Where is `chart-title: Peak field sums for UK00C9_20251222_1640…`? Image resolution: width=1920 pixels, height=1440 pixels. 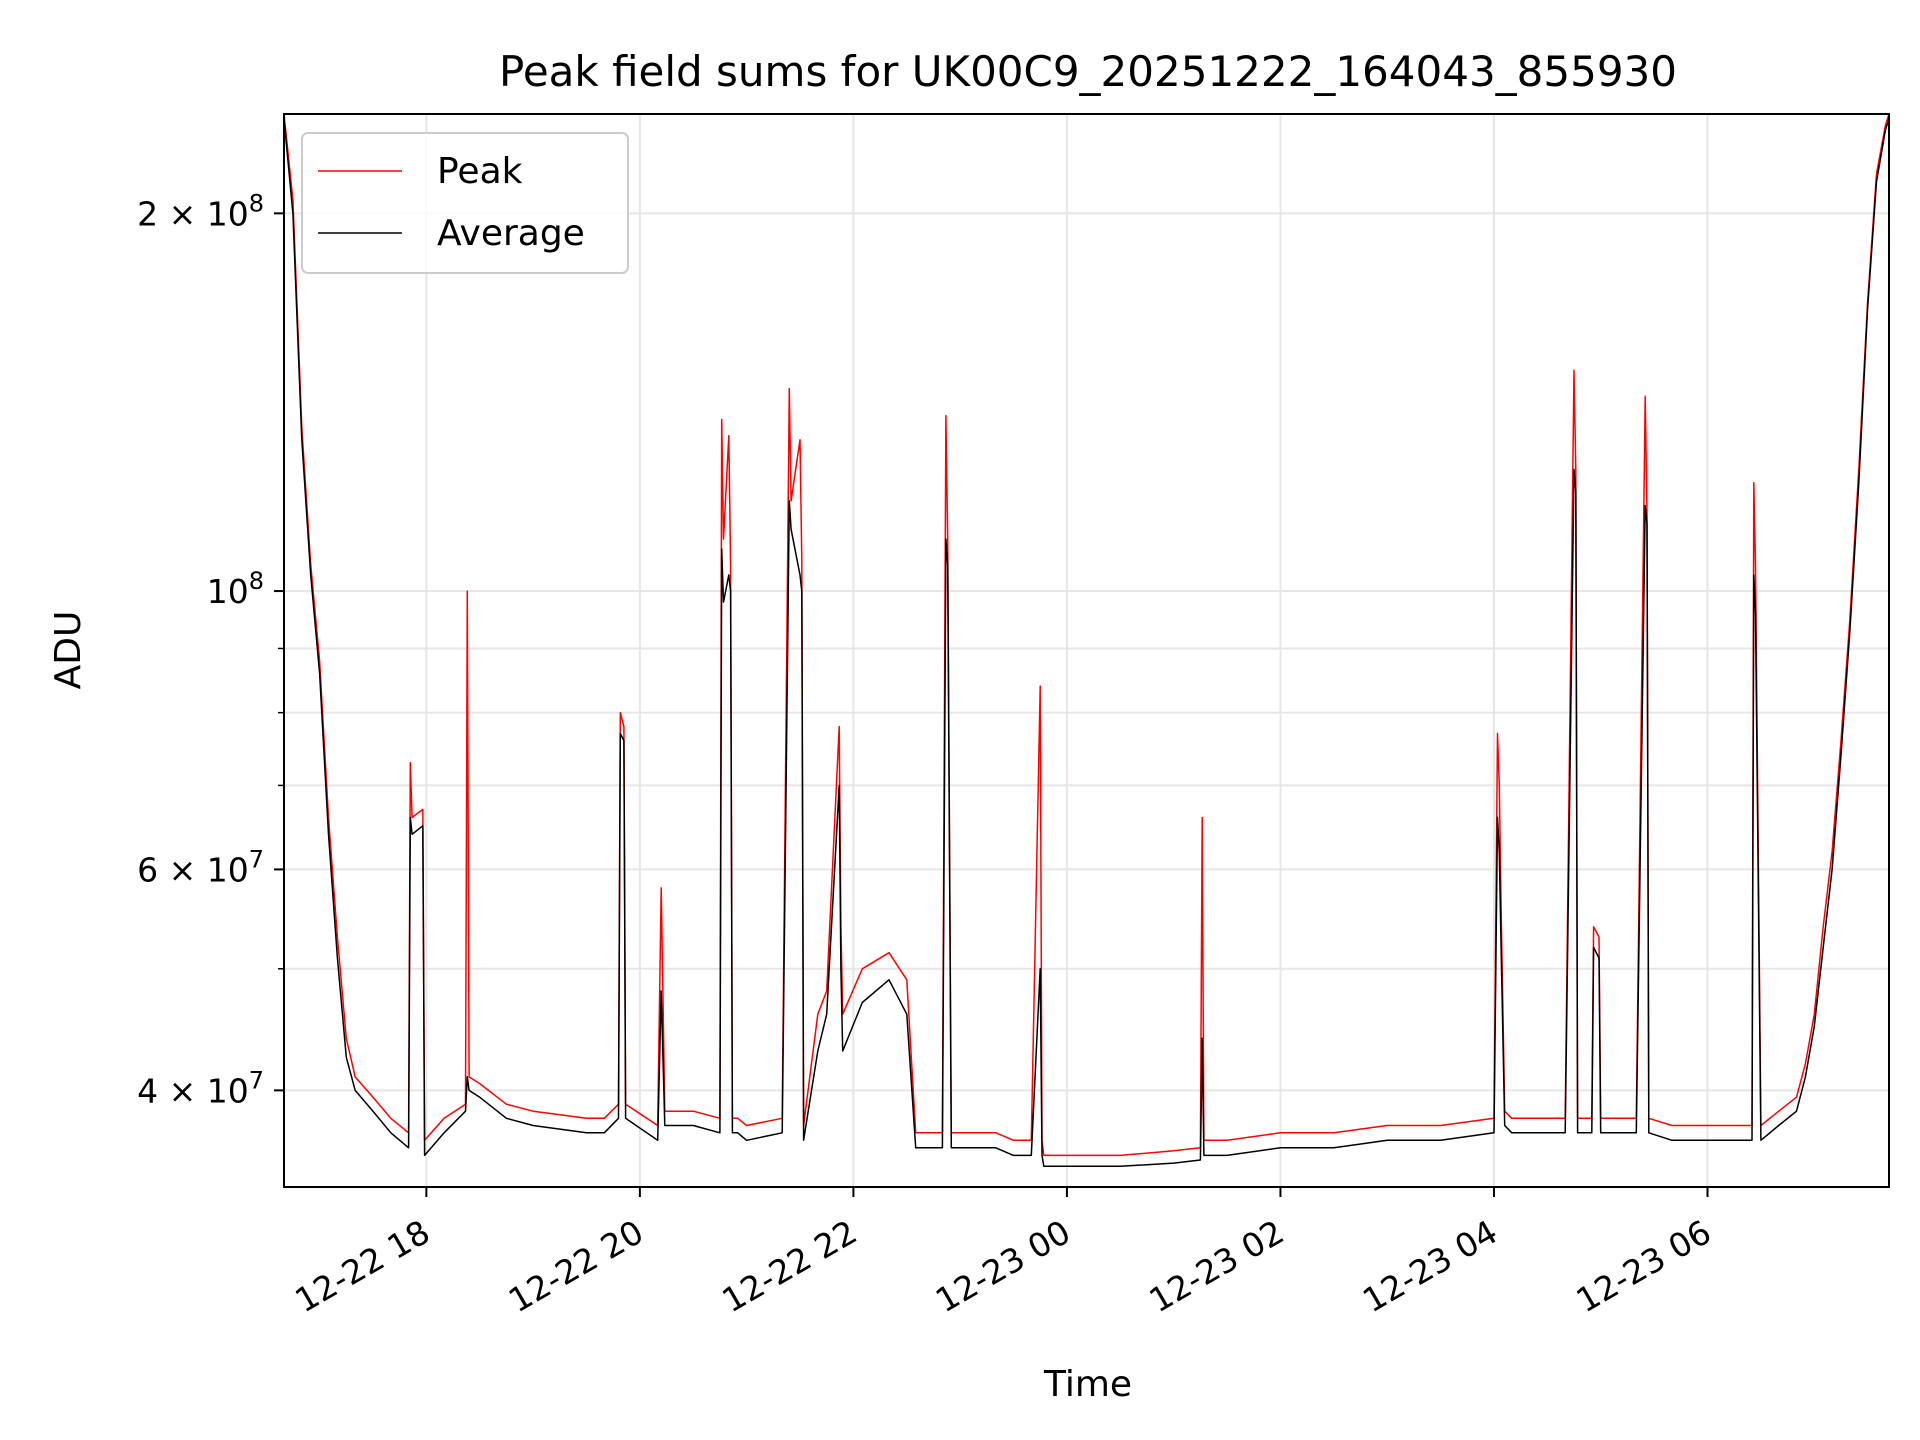 chart-title: Peak field sums for UK00C9_20251222_1640… is located at coordinates (1088, 71).